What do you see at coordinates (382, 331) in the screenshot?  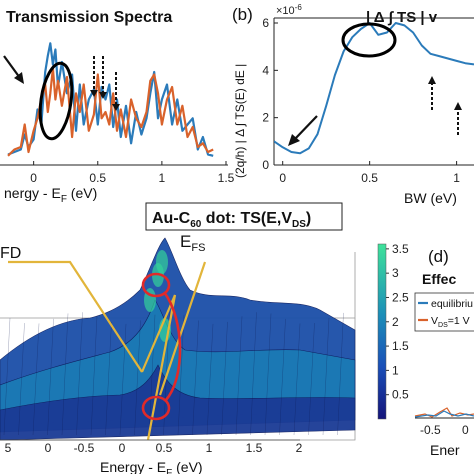 I see `panel-c-colorbar` at bounding box center [382, 331].